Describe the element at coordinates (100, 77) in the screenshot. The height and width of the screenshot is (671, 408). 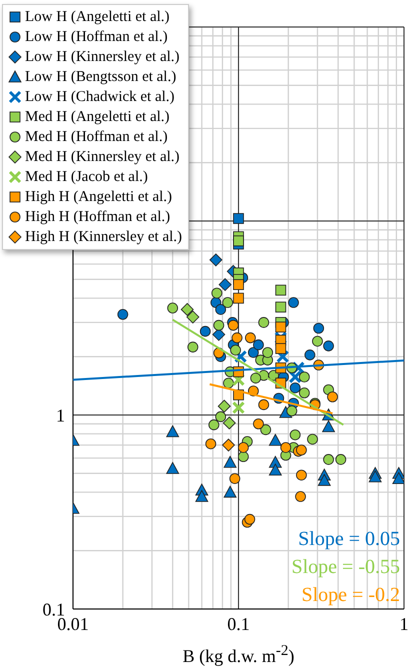
I see `legend-label: Low H (Bengtsson et al.)` at that location.